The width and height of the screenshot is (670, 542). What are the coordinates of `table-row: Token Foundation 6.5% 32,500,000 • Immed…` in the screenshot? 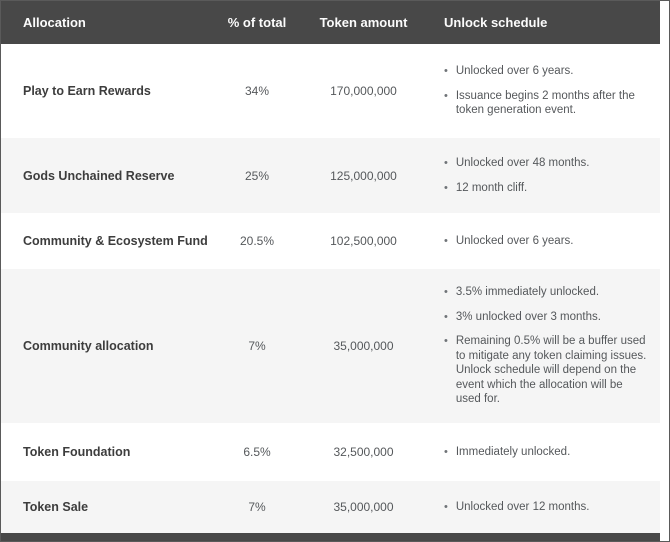 It's located at (330, 452).